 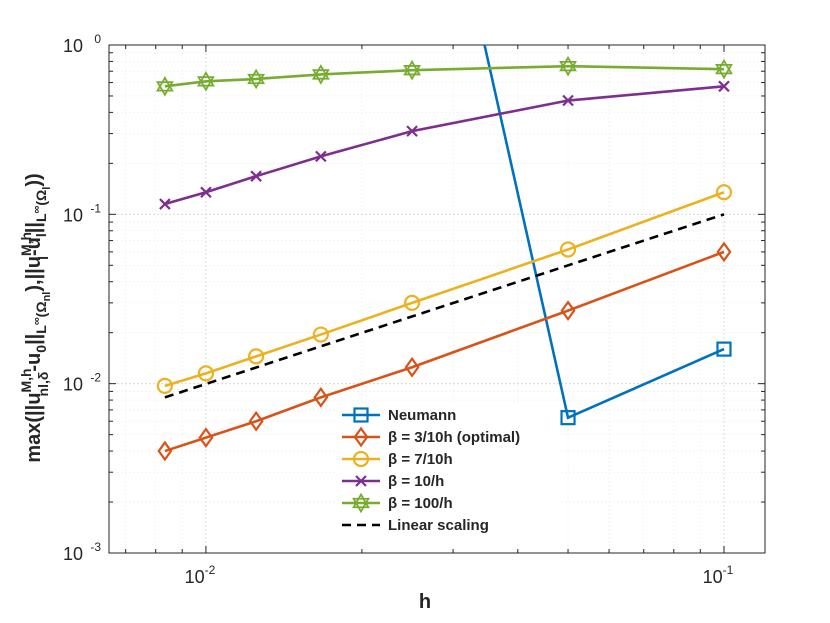 What do you see at coordinates (41, 217) in the screenshot?
I see `y-label-sub: L` at bounding box center [41, 217].